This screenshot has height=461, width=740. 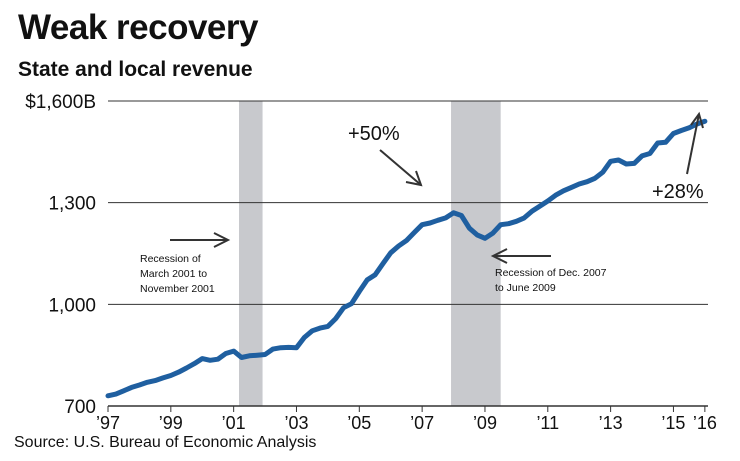 What do you see at coordinates (374, 134) in the screenshot?
I see `annotation-plus-50-label: +50%` at bounding box center [374, 134].